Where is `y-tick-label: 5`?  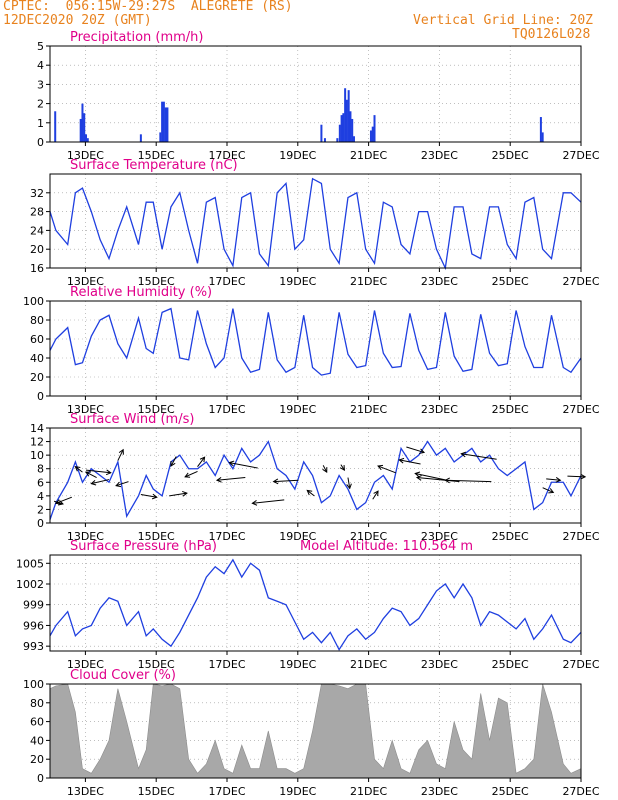
y-tick-label: 5 is located at coordinates (40, 46).